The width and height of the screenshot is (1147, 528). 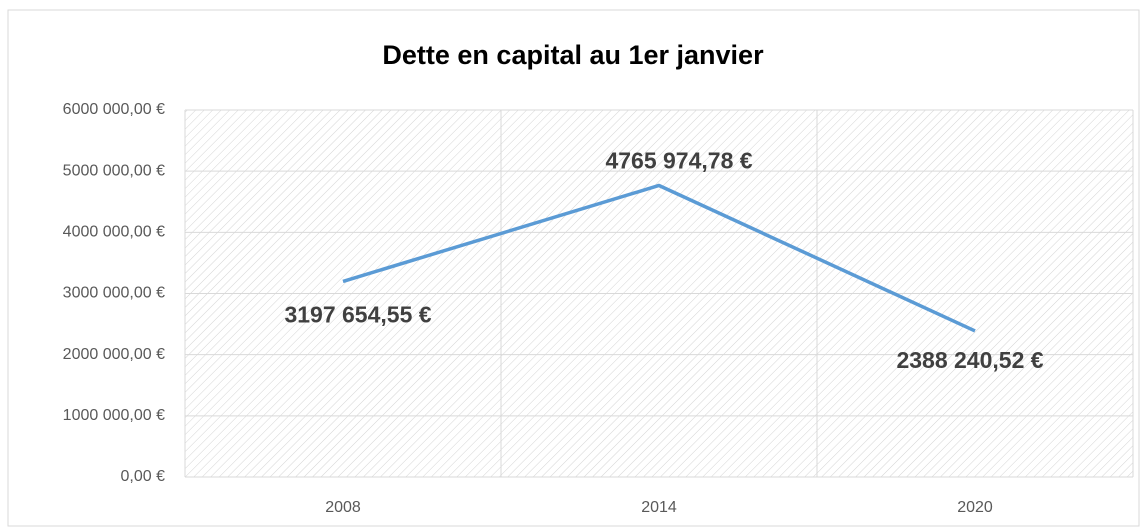 What do you see at coordinates (114, 170) in the screenshot?
I see `y-tick-label: 5000 000,00 €` at bounding box center [114, 170].